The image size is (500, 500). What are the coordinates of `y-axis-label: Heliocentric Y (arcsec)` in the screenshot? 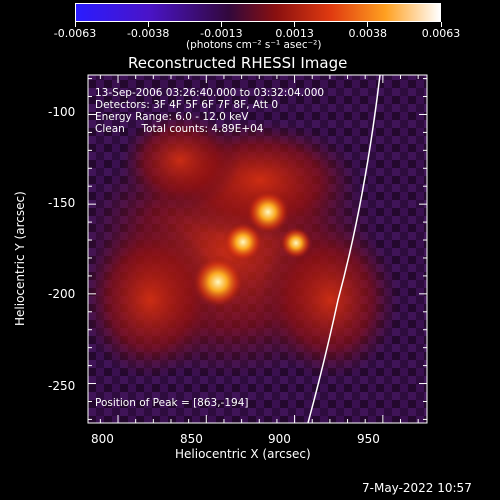 It's located at (20, 258).